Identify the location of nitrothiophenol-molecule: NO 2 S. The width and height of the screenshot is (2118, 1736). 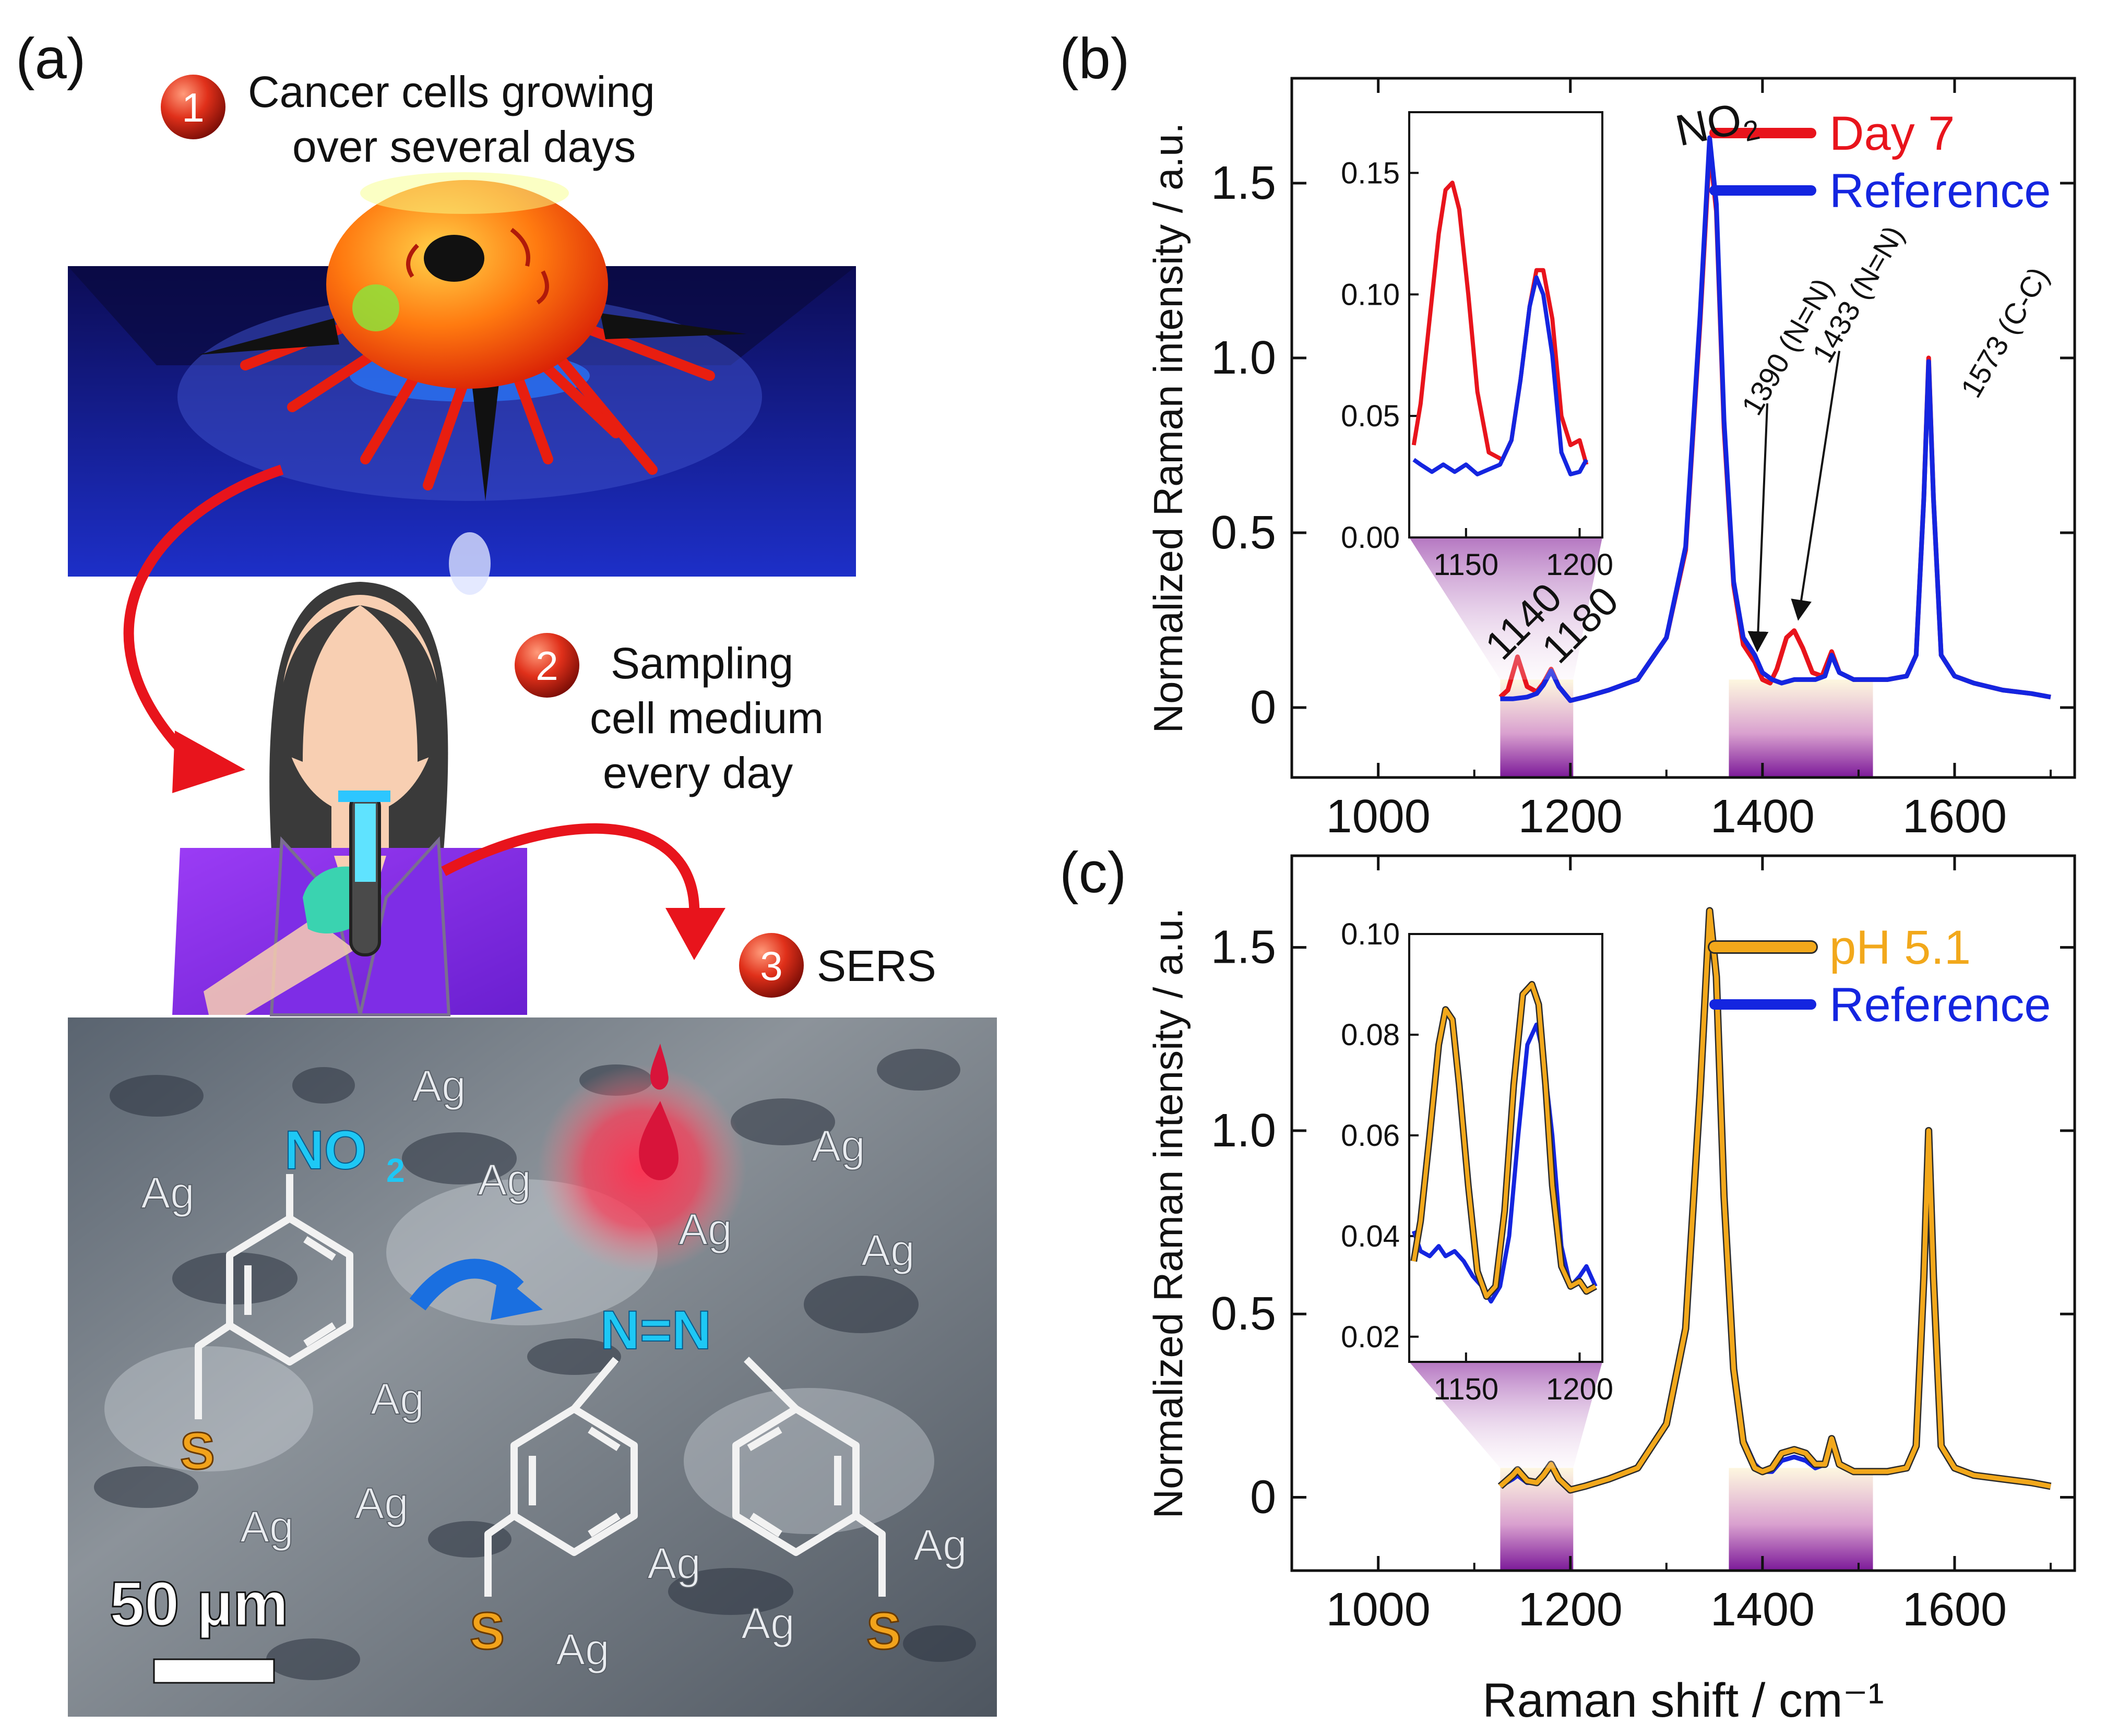
(293, 1300).